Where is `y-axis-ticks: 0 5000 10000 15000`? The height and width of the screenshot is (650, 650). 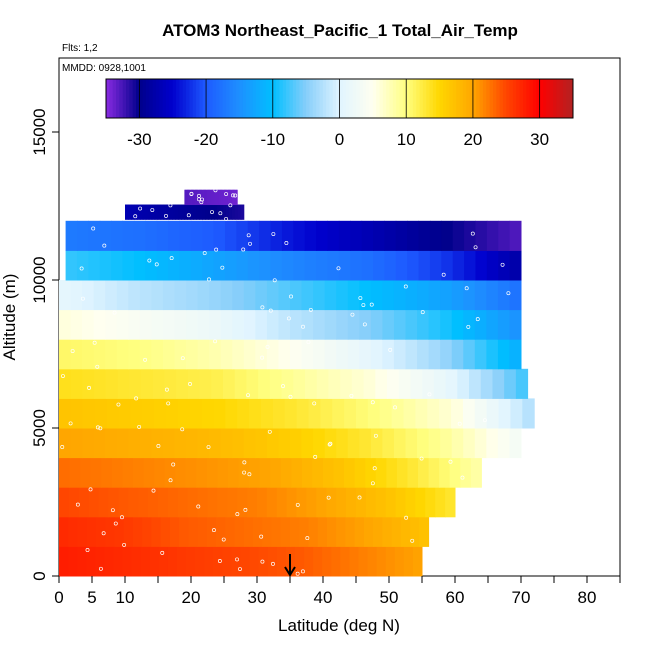
y-axis-ticks: 0 5000 10000 15000 is located at coordinates (44, 344).